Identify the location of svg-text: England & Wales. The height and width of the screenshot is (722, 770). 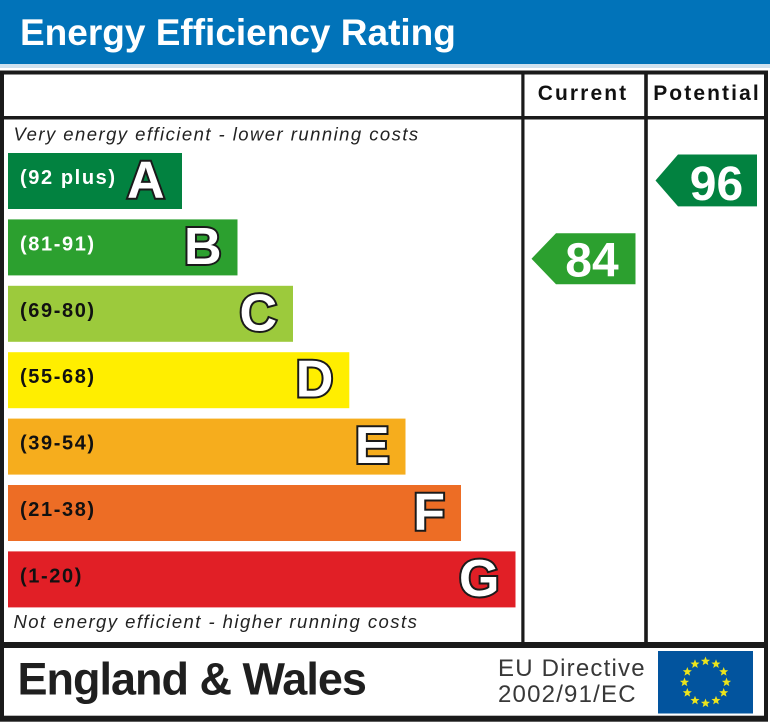
(192, 679).